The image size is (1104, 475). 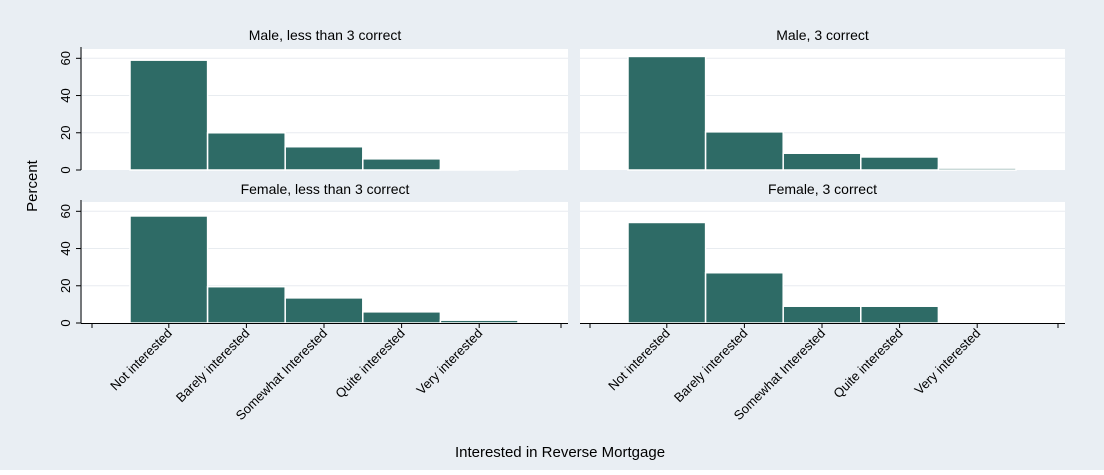 What do you see at coordinates (313, 99) in the screenshot?
I see `panel-1: Male, less than 3 correct 0 20 40 60` at bounding box center [313, 99].